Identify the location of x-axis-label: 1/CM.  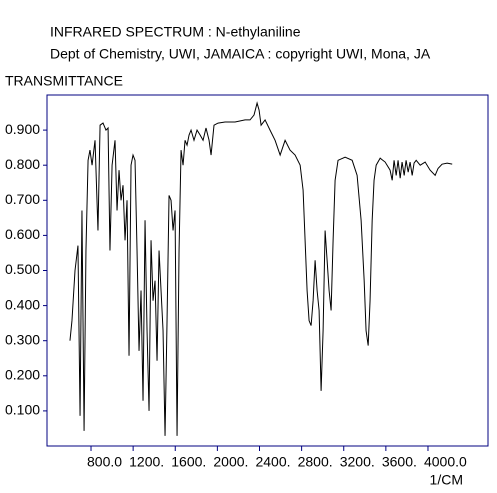
(446, 480).